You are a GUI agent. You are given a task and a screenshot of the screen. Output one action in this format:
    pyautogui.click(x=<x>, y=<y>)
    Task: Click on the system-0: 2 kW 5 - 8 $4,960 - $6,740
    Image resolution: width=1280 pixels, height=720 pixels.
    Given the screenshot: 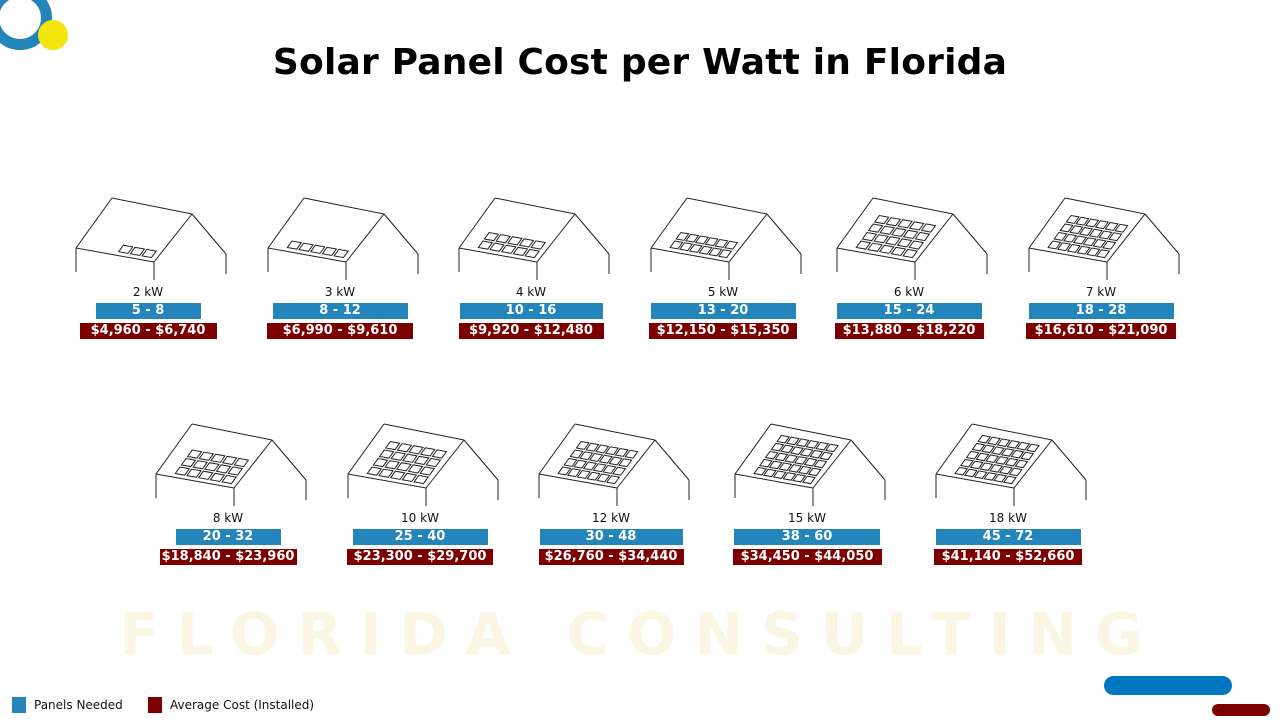 What is the action you would take?
    pyautogui.click(x=148, y=264)
    